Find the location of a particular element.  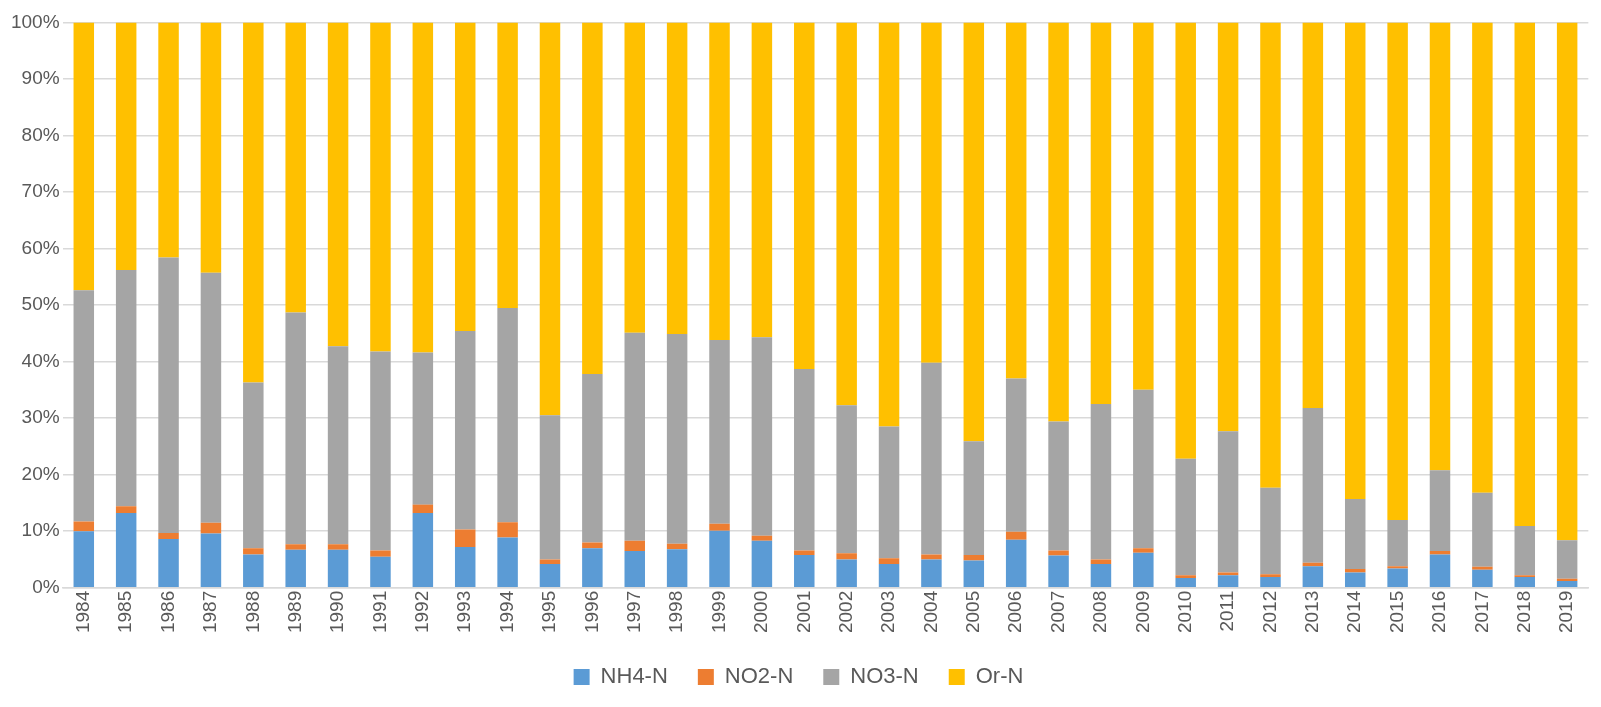

x-tick-label: 1989 is located at coordinates (294, 612).